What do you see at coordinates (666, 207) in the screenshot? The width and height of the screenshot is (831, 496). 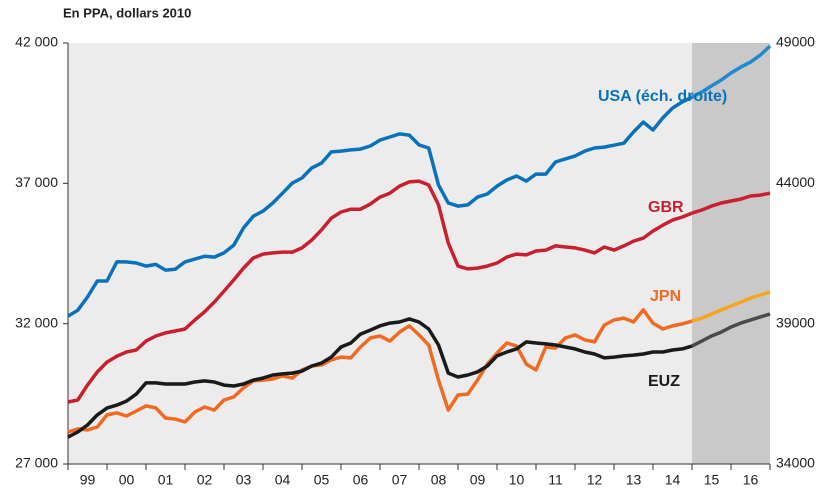 I see `series-label: GBR` at bounding box center [666, 207].